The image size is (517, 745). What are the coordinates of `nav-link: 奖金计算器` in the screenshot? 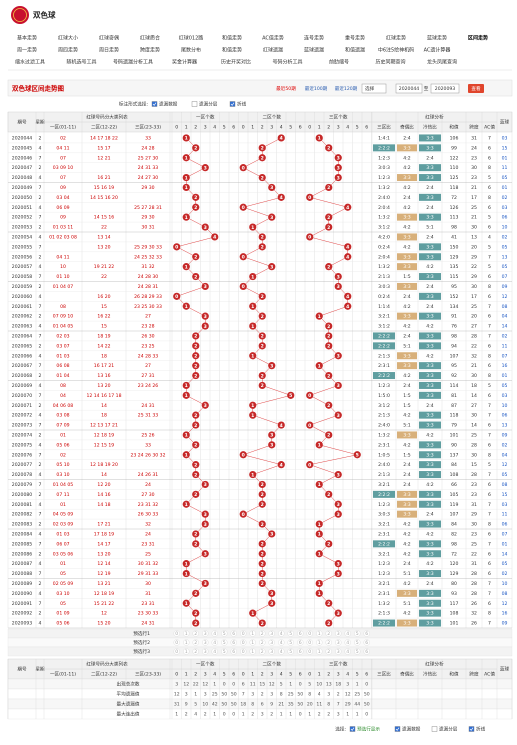 It's located at (184, 62).